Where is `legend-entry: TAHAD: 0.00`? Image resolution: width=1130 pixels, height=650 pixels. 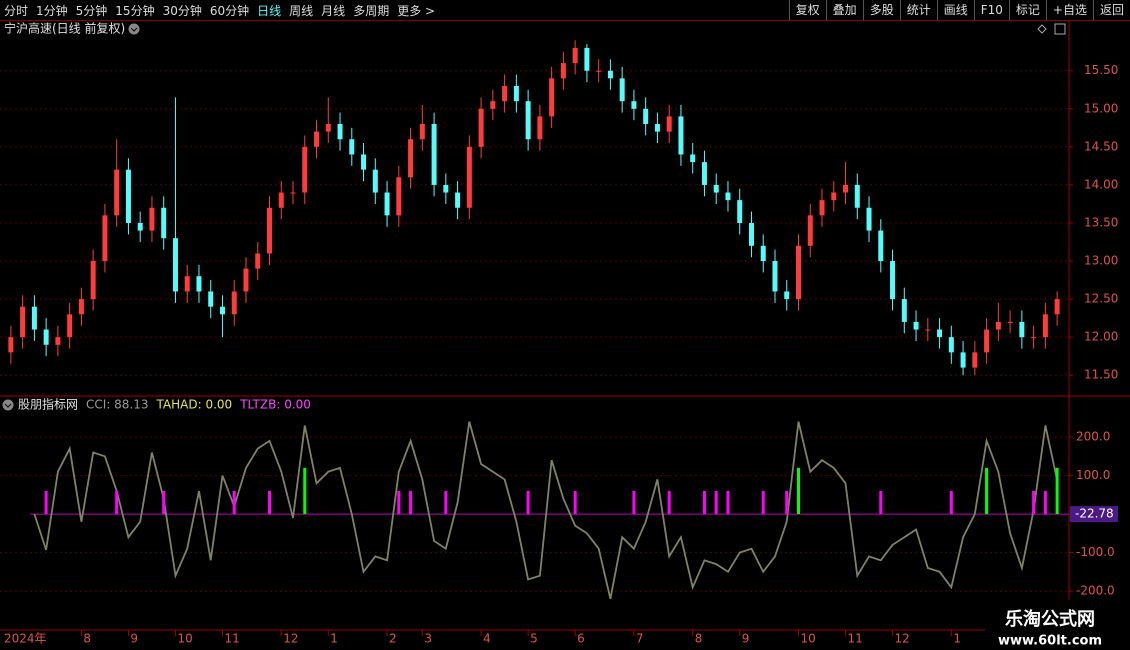 legend-entry: TAHAD: 0.00 is located at coordinates (194, 405).